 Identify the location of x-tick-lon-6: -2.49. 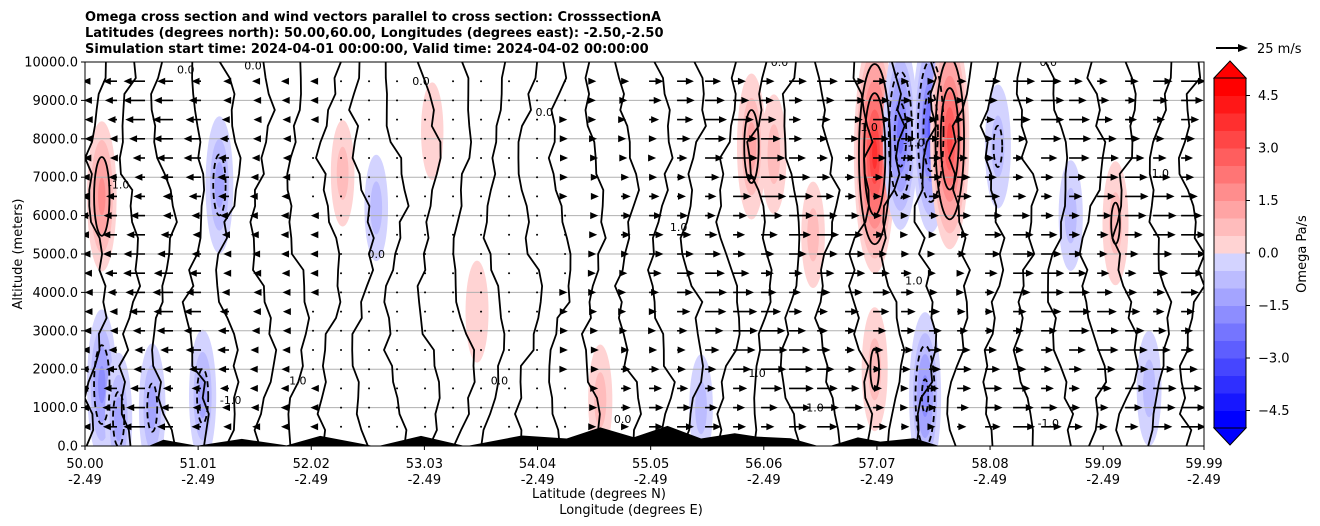
(764, 480).